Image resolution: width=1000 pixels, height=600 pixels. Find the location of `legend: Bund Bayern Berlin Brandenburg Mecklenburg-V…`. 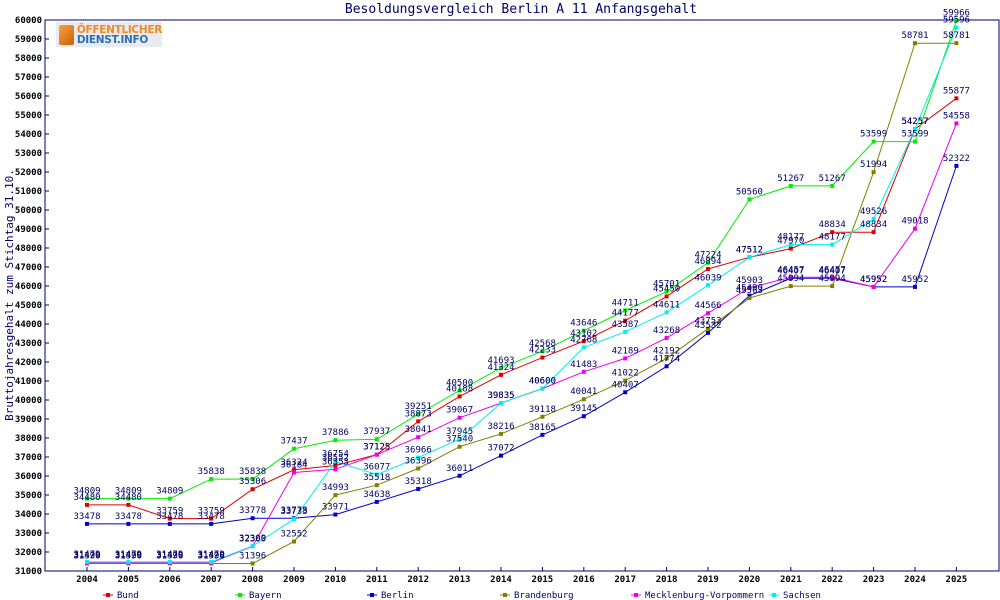

legend: Bund Bayern Berlin Brandenburg Mecklenburg-V… is located at coordinates (462, 595).